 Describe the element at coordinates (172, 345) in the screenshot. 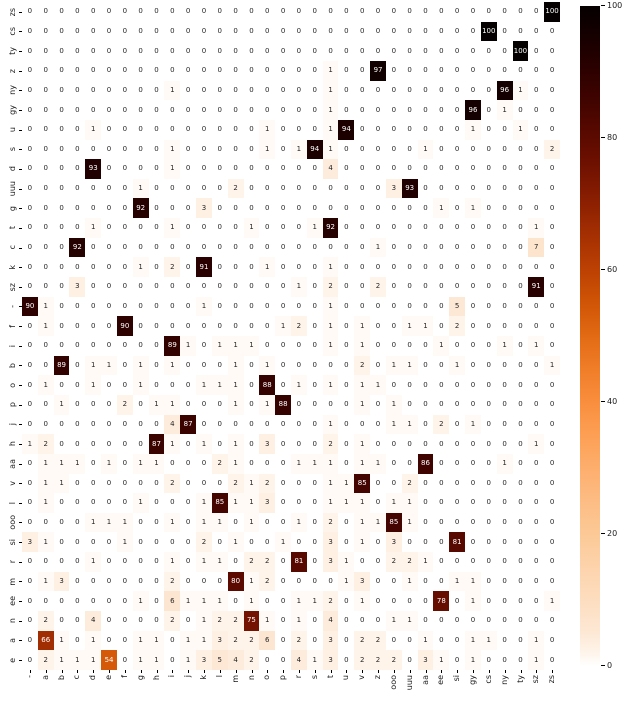

I see `heatmap-cell: 89` at that location.